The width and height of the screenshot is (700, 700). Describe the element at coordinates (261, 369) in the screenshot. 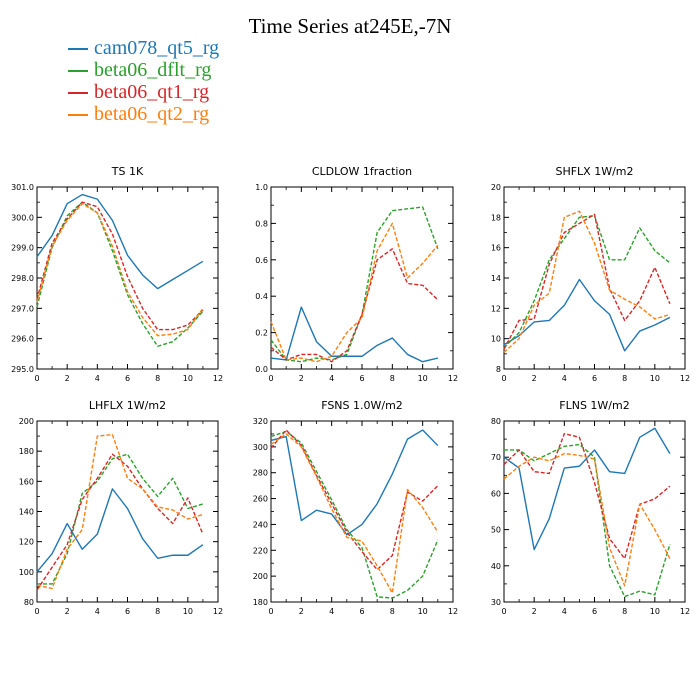

I see `y-tick-label: 0.0` at that location.